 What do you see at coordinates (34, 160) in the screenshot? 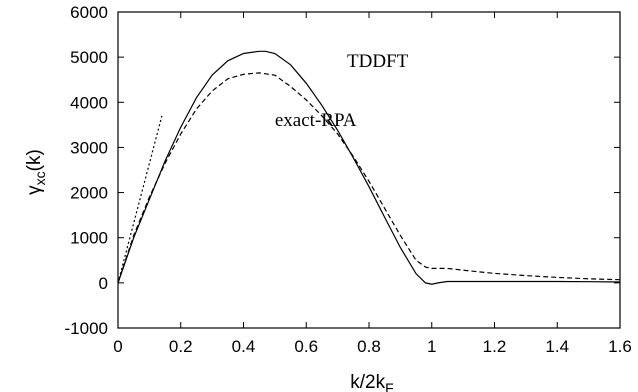
I see `y-axis-title-suffix: (k)` at bounding box center [34, 160].